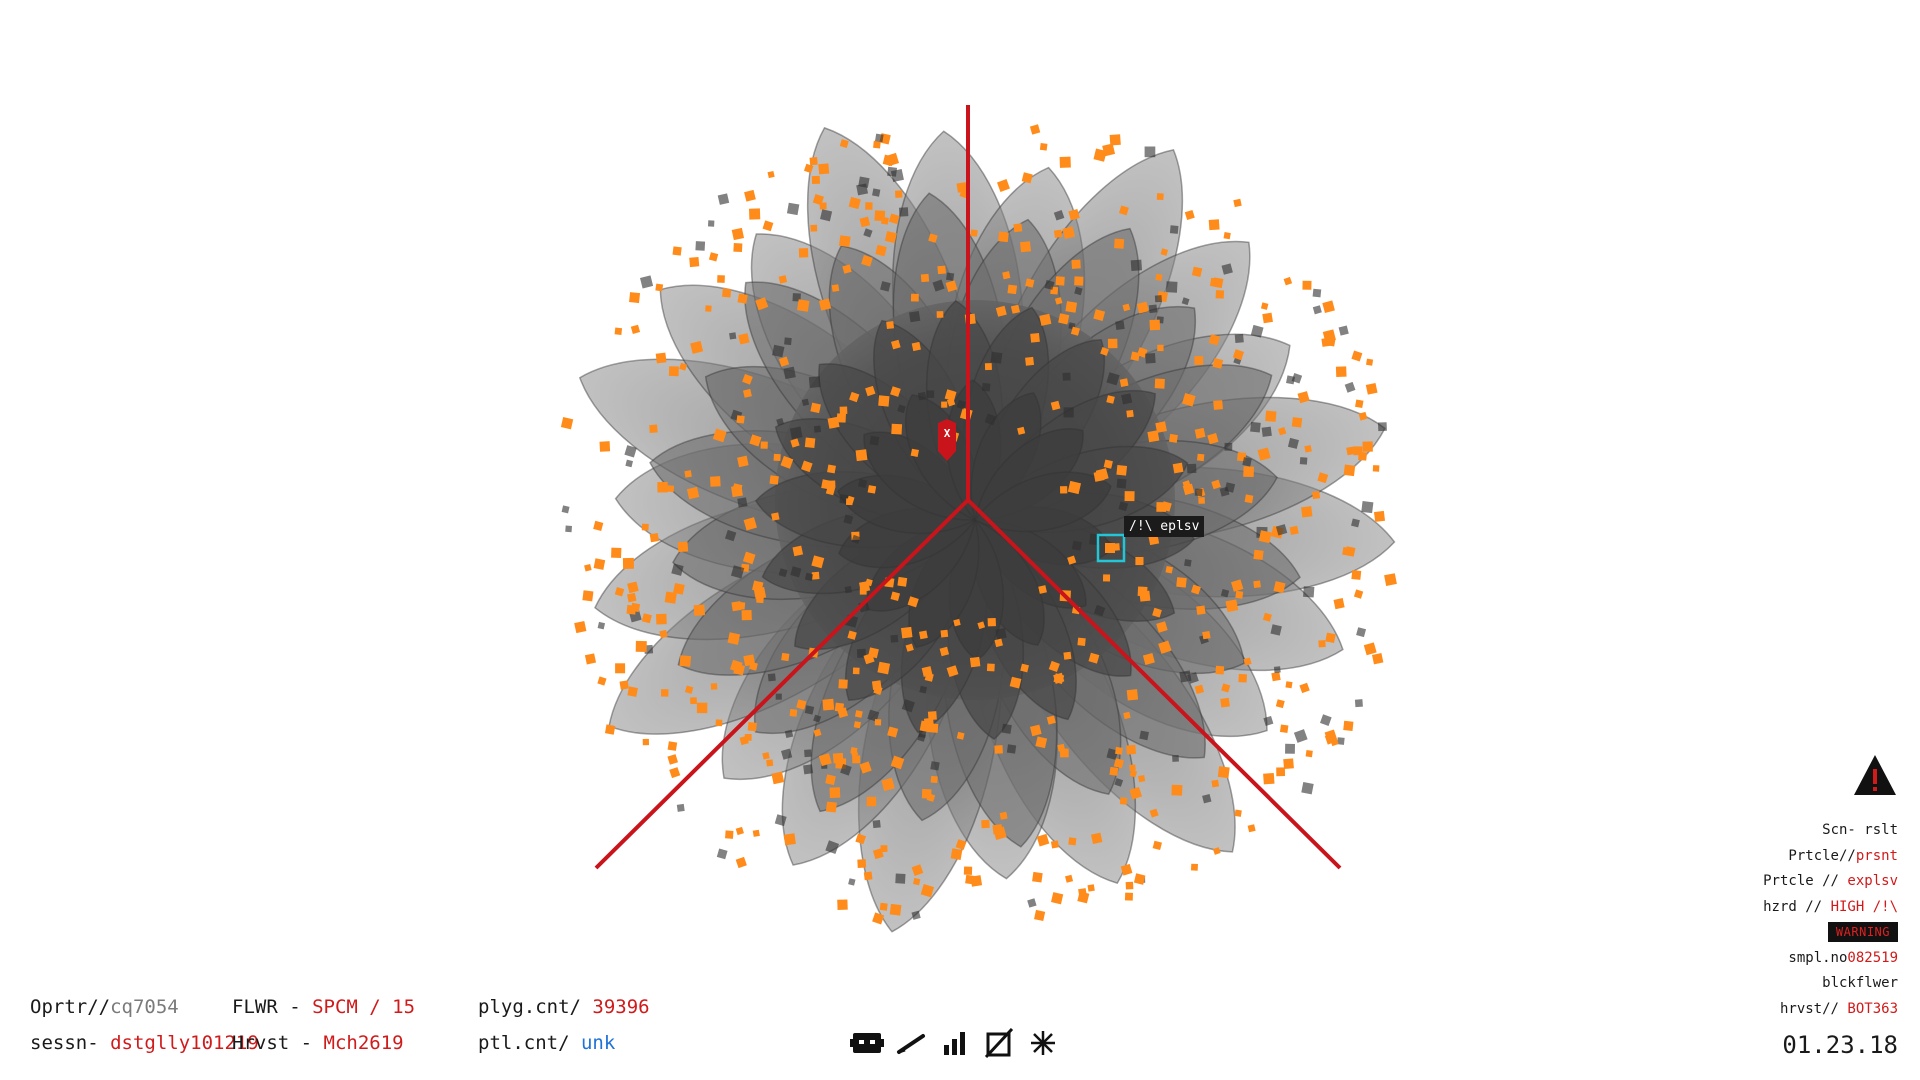 The width and height of the screenshot is (1920, 1080). I want to click on warning-triangle-icon, so click(1875, 775).